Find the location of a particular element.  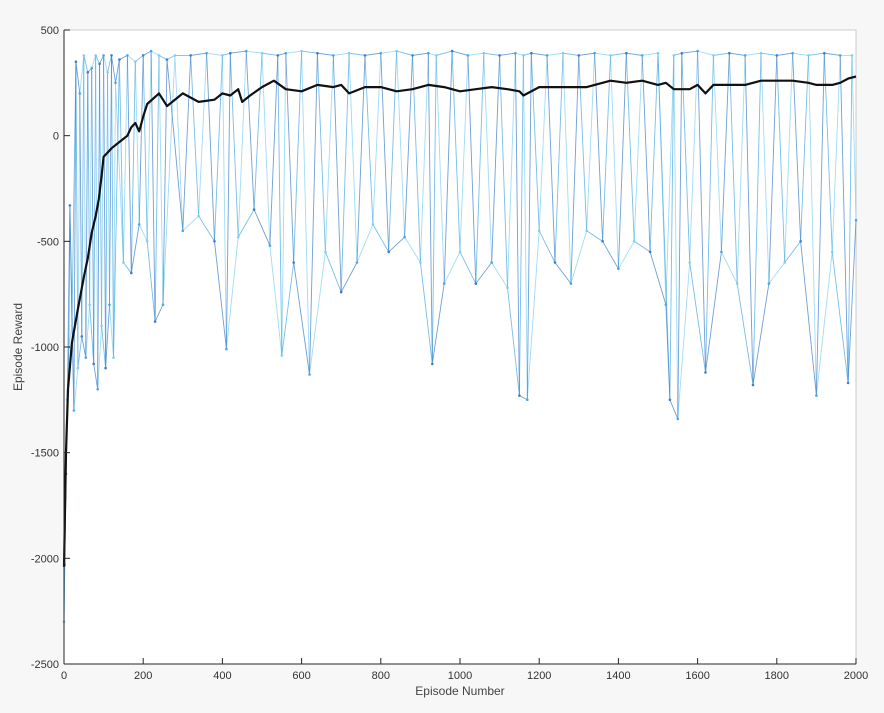

x-tick-label: 200 is located at coordinates (143, 676).